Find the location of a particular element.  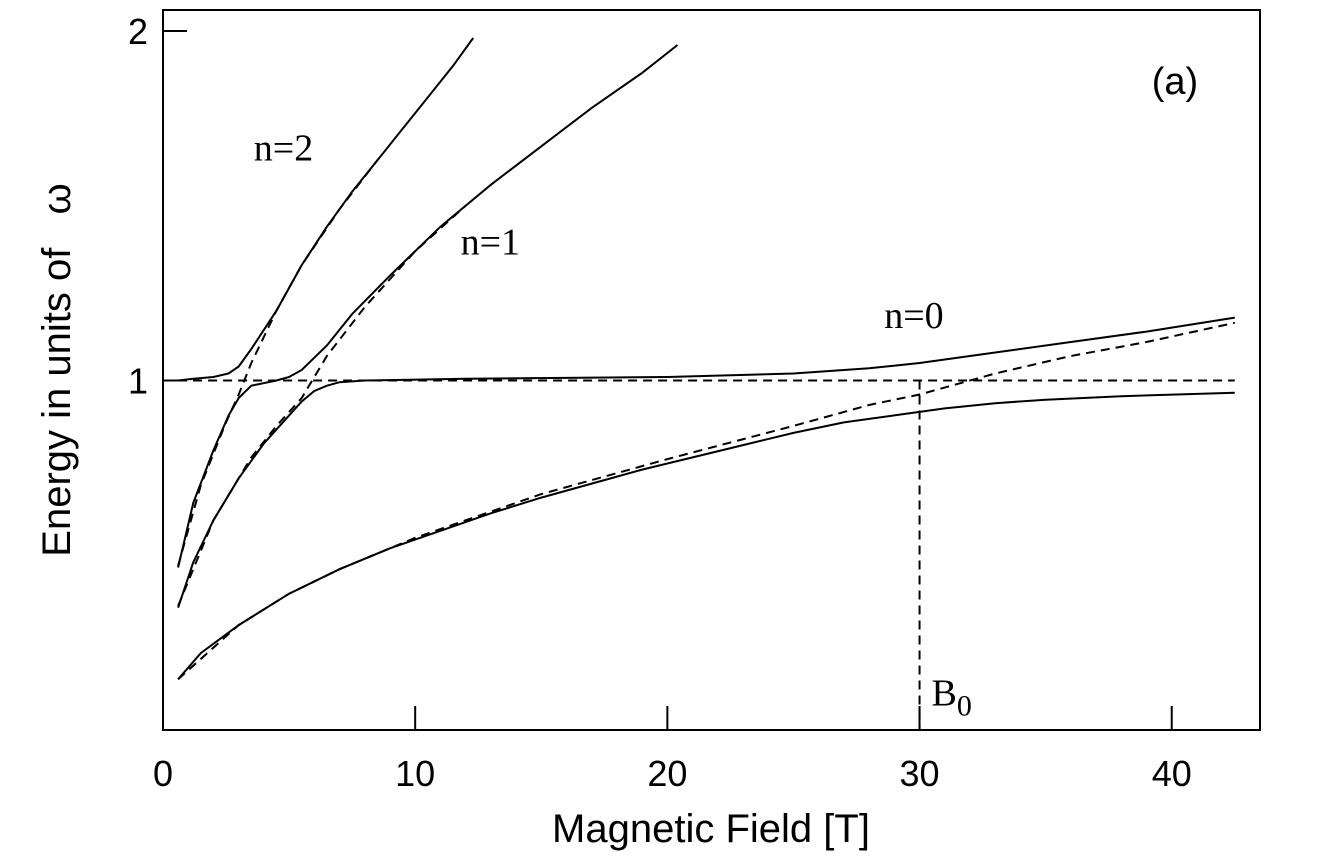

y-tick-label: 2 is located at coordinates (138, 31).